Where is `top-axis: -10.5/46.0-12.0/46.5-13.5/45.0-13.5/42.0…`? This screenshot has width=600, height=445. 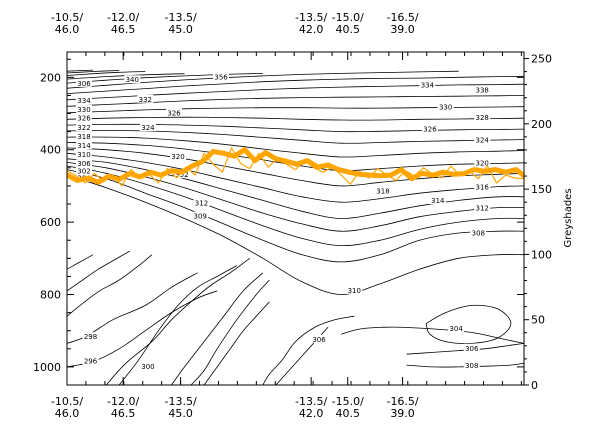 top-axis: -10.5/46.0-12.0/46.5-13.5/45.0-13.5/42.0… is located at coordinates (286, 35).